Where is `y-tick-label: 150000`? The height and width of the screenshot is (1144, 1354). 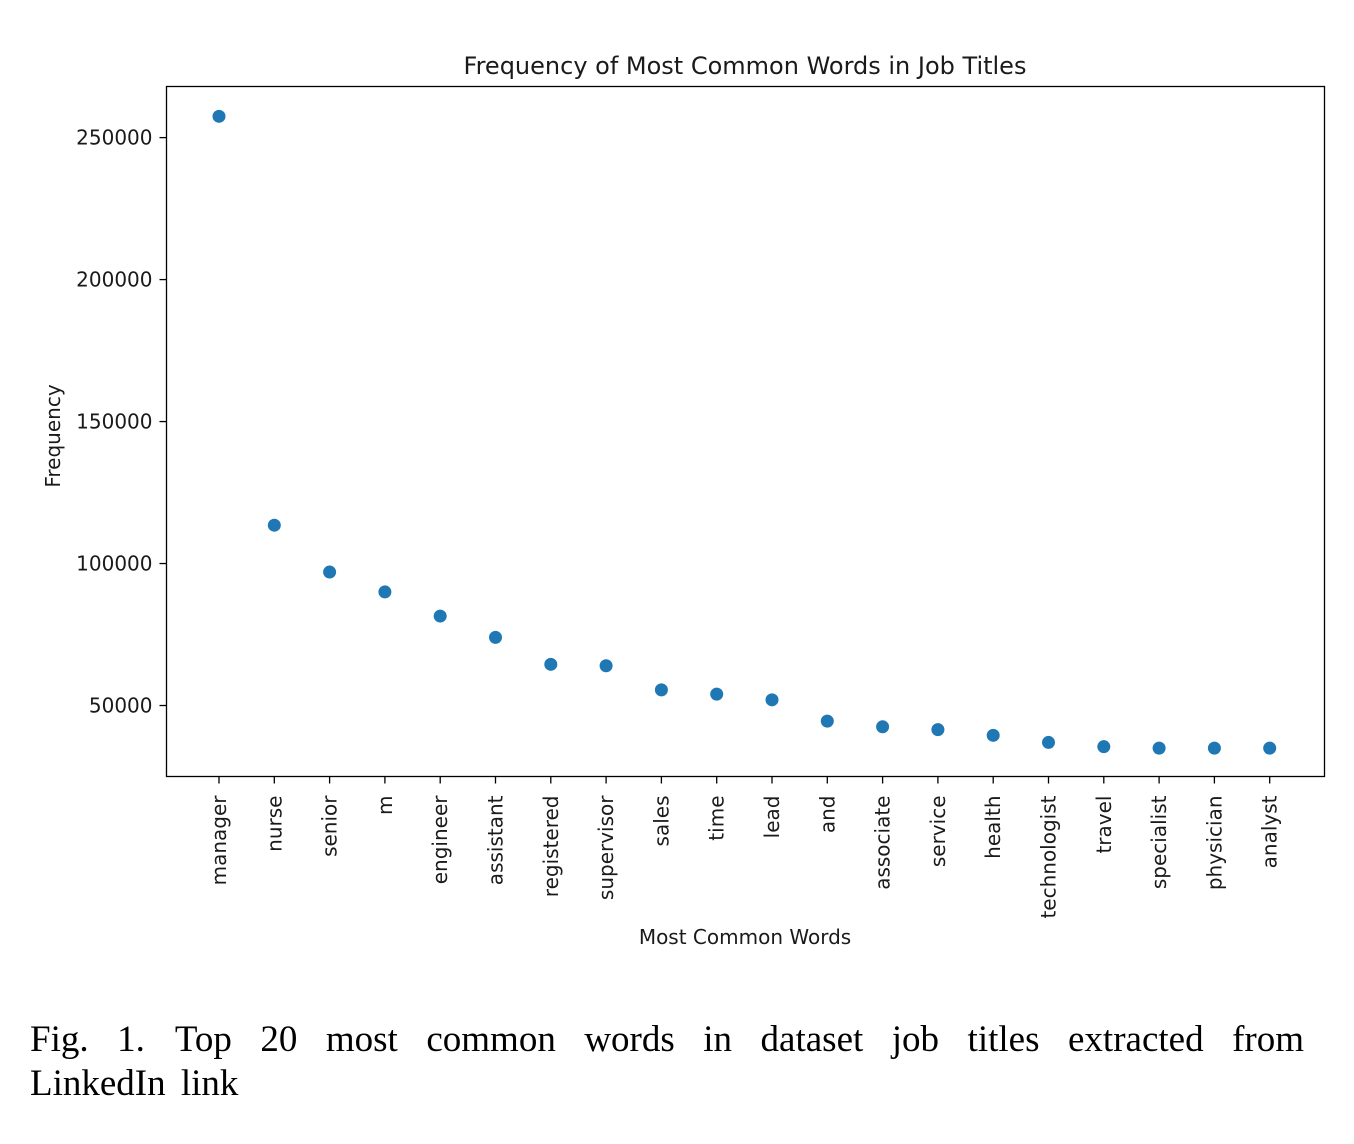 y-tick-label: 150000 is located at coordinates (114, 422).